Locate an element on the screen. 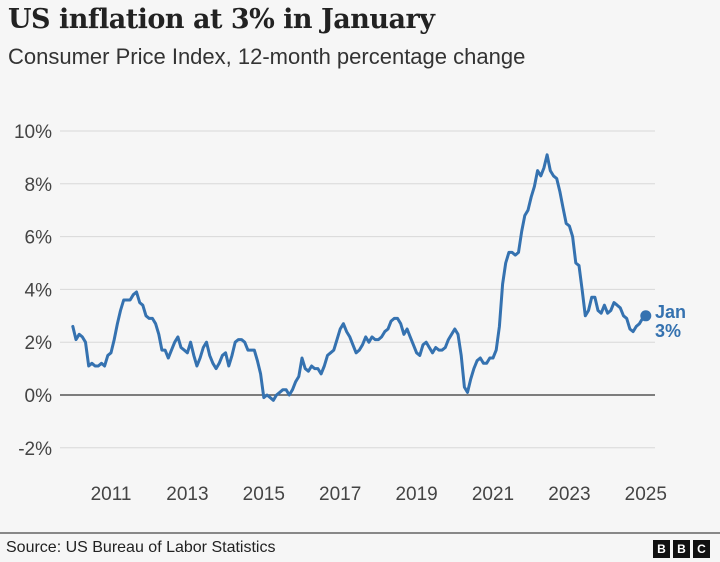 The height and width of the screenshot is (562, 720). annotation-value: 3% is located at coordinates (668, 331).